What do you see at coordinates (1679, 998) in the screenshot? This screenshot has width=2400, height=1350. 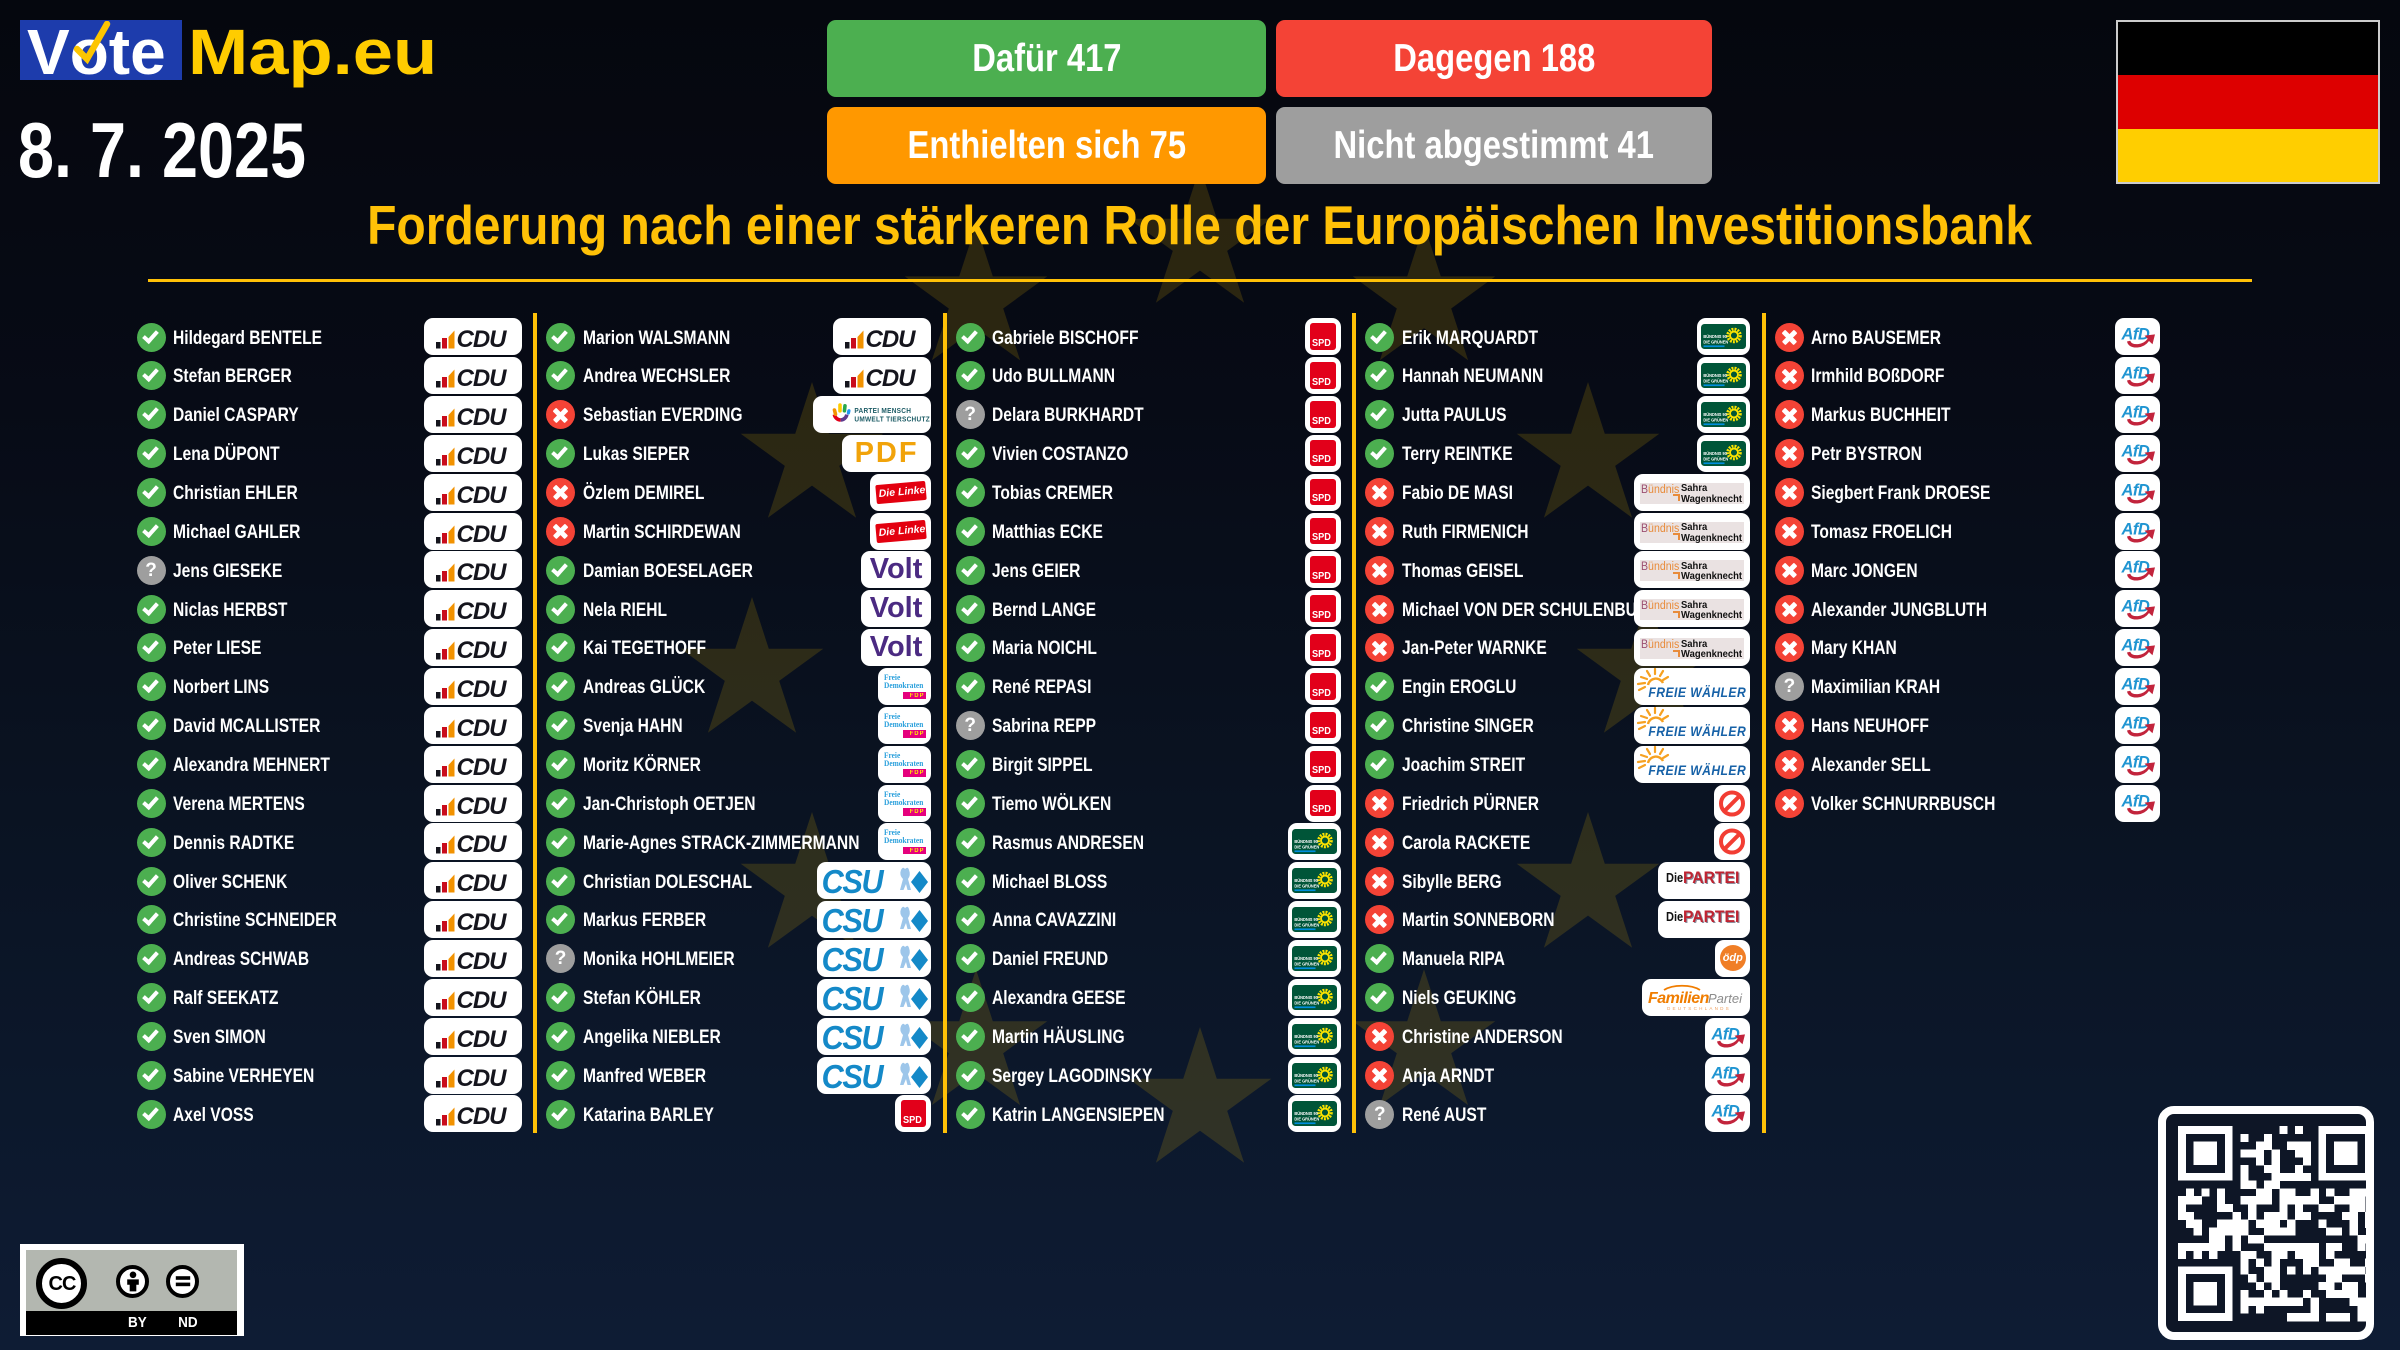 I see `svg-text: Familien` at bounding box center [1679, 998].